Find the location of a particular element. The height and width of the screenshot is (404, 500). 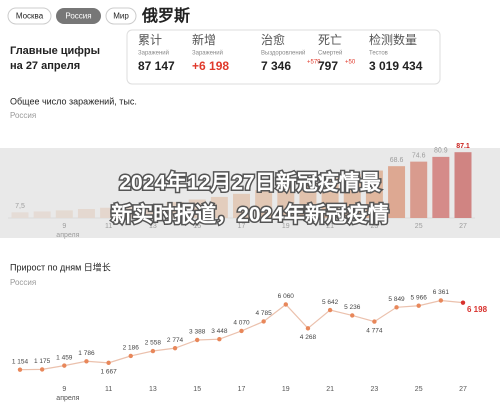

data-label: 2 186 is located at coordinates (131, 348).